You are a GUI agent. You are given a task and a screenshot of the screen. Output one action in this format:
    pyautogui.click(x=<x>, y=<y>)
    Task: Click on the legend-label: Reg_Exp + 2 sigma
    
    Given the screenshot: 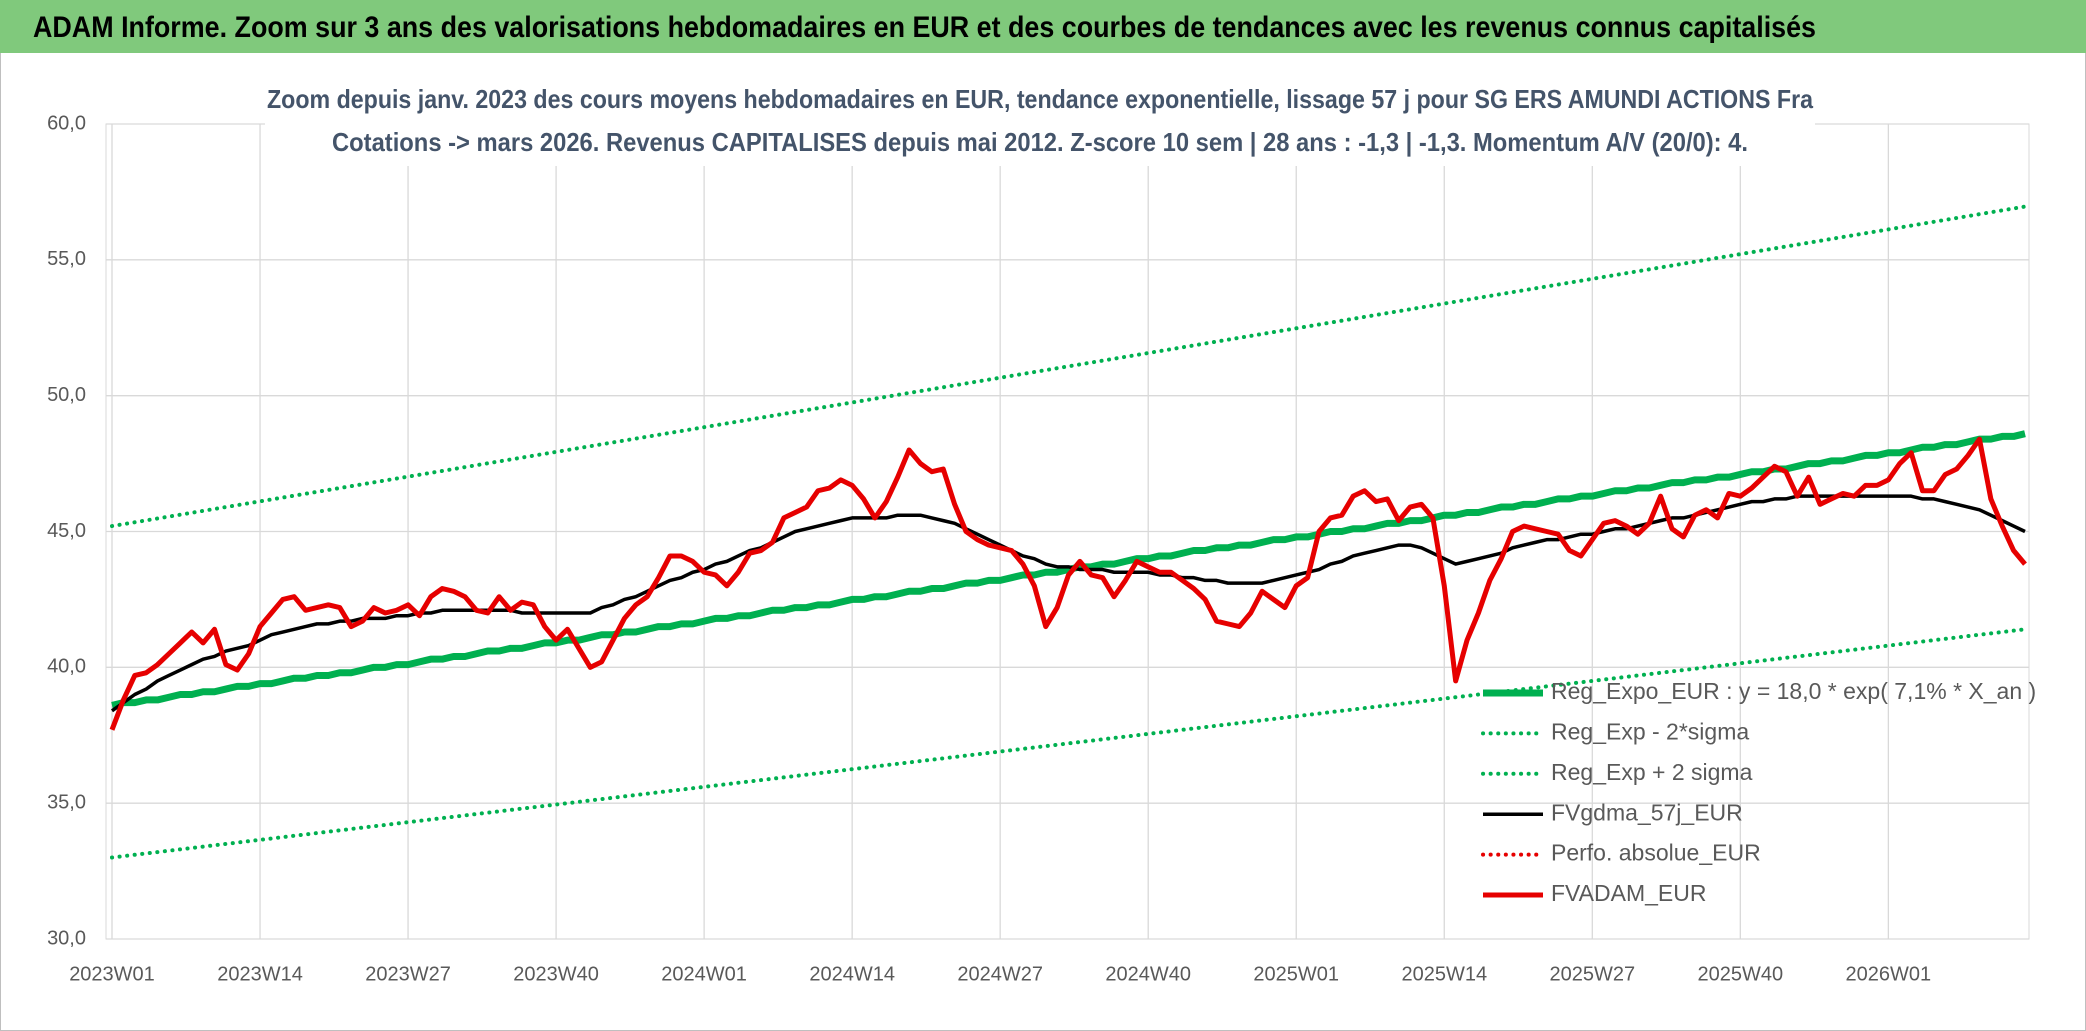 What is the action you would take?
    pyautogui.click(x=1652, y=772)
    